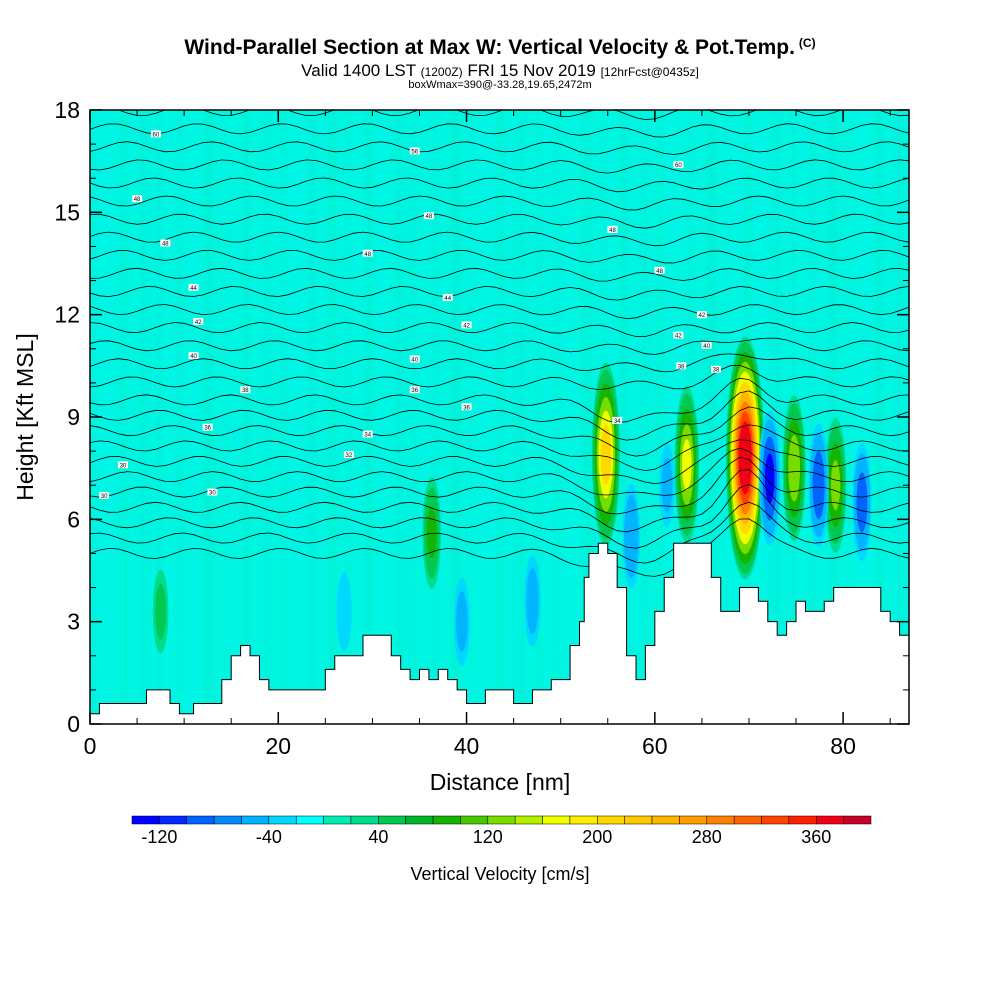  Describe the element at coordinates (73, 724) in the screenshot. I see `y-tick-label: 0` at that location.